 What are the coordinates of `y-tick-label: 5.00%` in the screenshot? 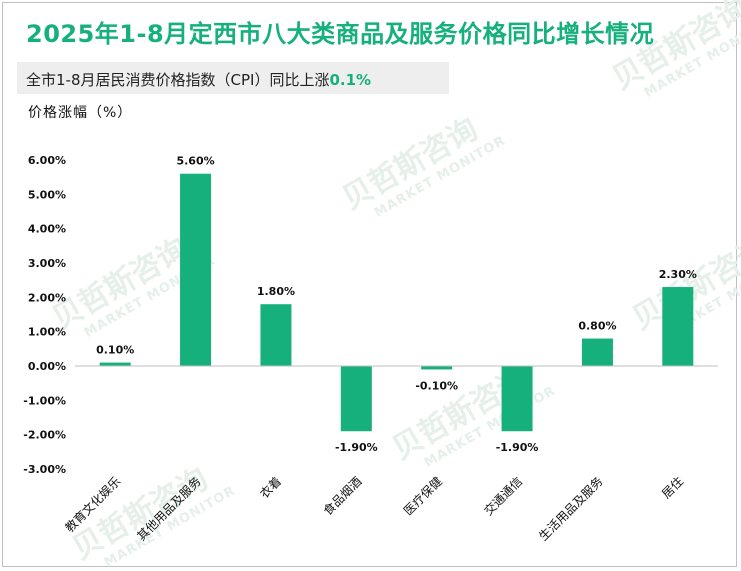 It's located at (47, 194).